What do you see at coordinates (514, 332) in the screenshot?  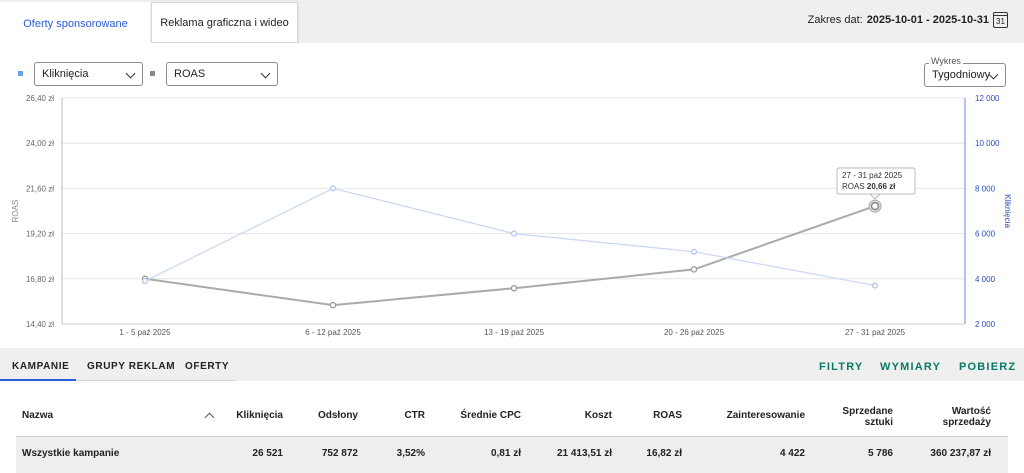 I see `x-tick-label: 13 - 19 paź 2025` at bounding box center [514, 332].